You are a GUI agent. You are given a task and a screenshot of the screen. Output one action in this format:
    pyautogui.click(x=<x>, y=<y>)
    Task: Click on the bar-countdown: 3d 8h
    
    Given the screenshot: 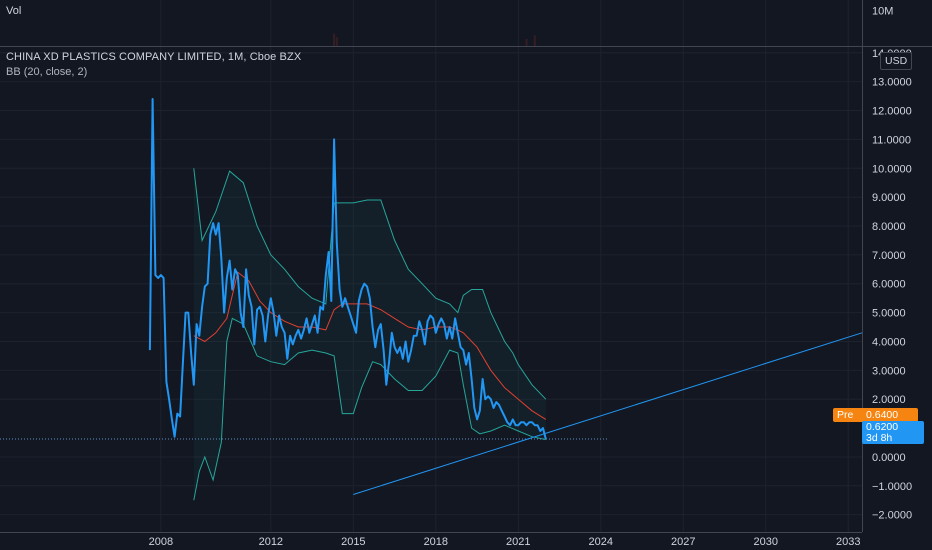 What is the action you would take?
    pyautogui.click(x=879, y=438)
    